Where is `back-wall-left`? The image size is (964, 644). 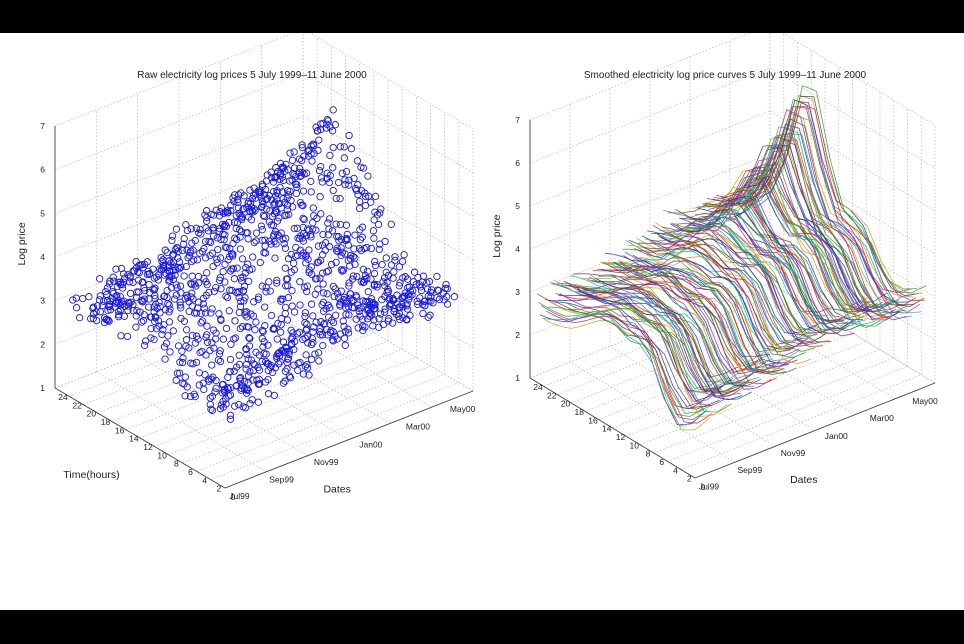
back-wall-left is located at coordinates (650, 205).